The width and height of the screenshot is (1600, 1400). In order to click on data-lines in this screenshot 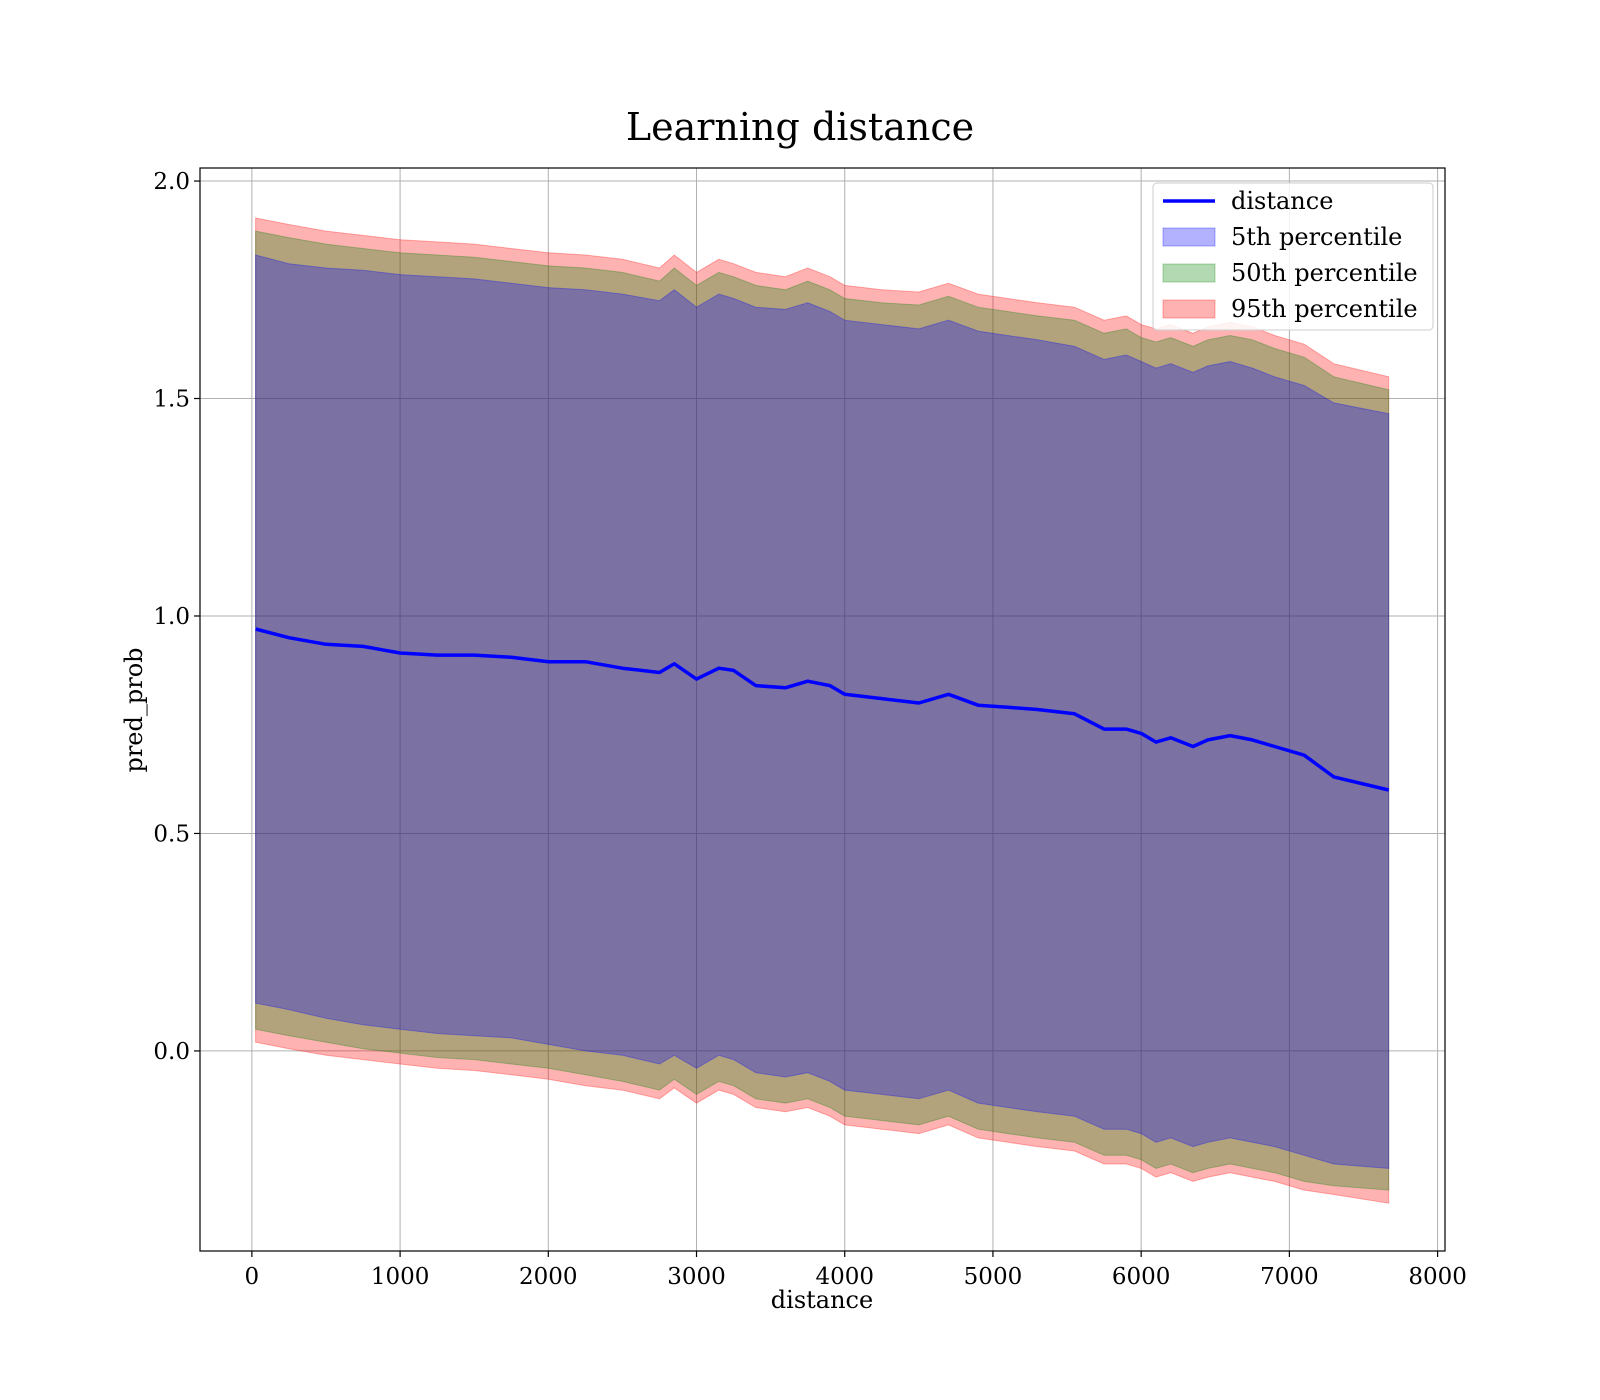, I will do `click(822, 709)`.